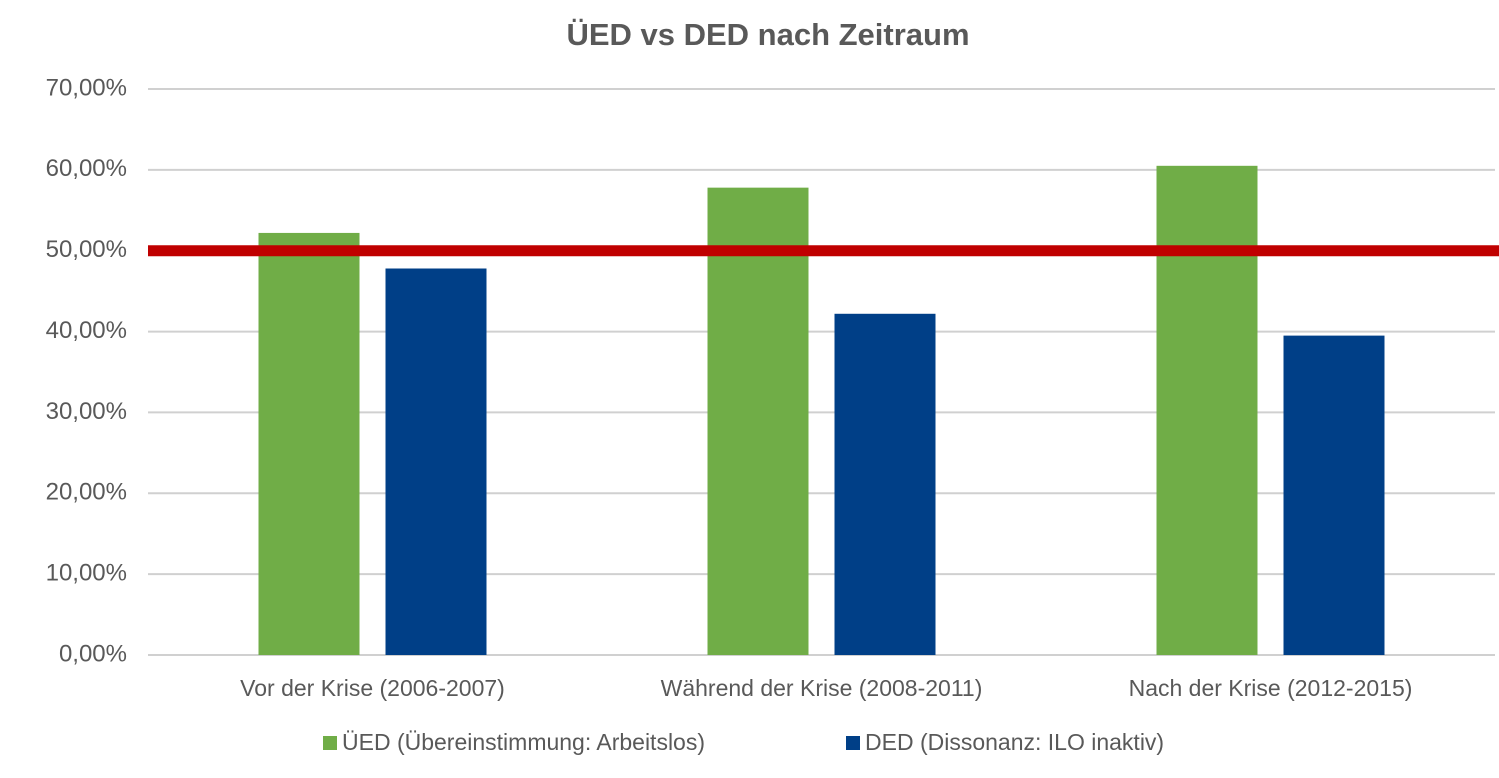  I want to click on chart-title: ÜED vs DED nach Zeitraum, so click(767, 34).